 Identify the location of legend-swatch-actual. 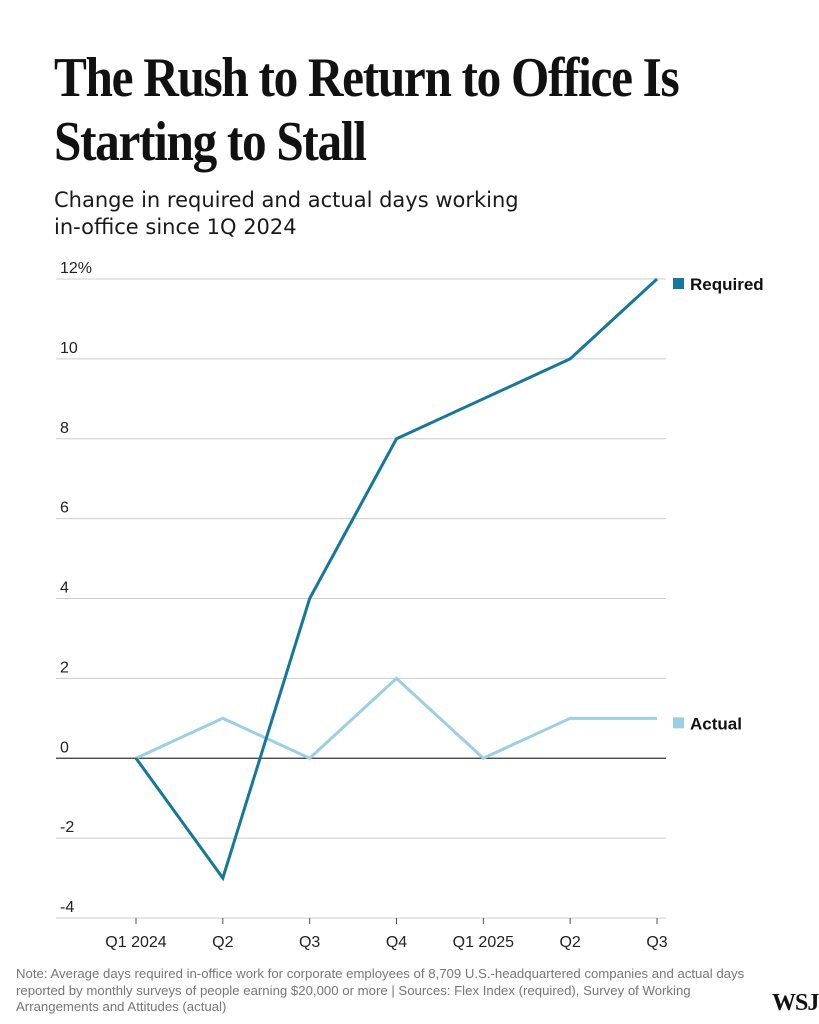
(678, 723).